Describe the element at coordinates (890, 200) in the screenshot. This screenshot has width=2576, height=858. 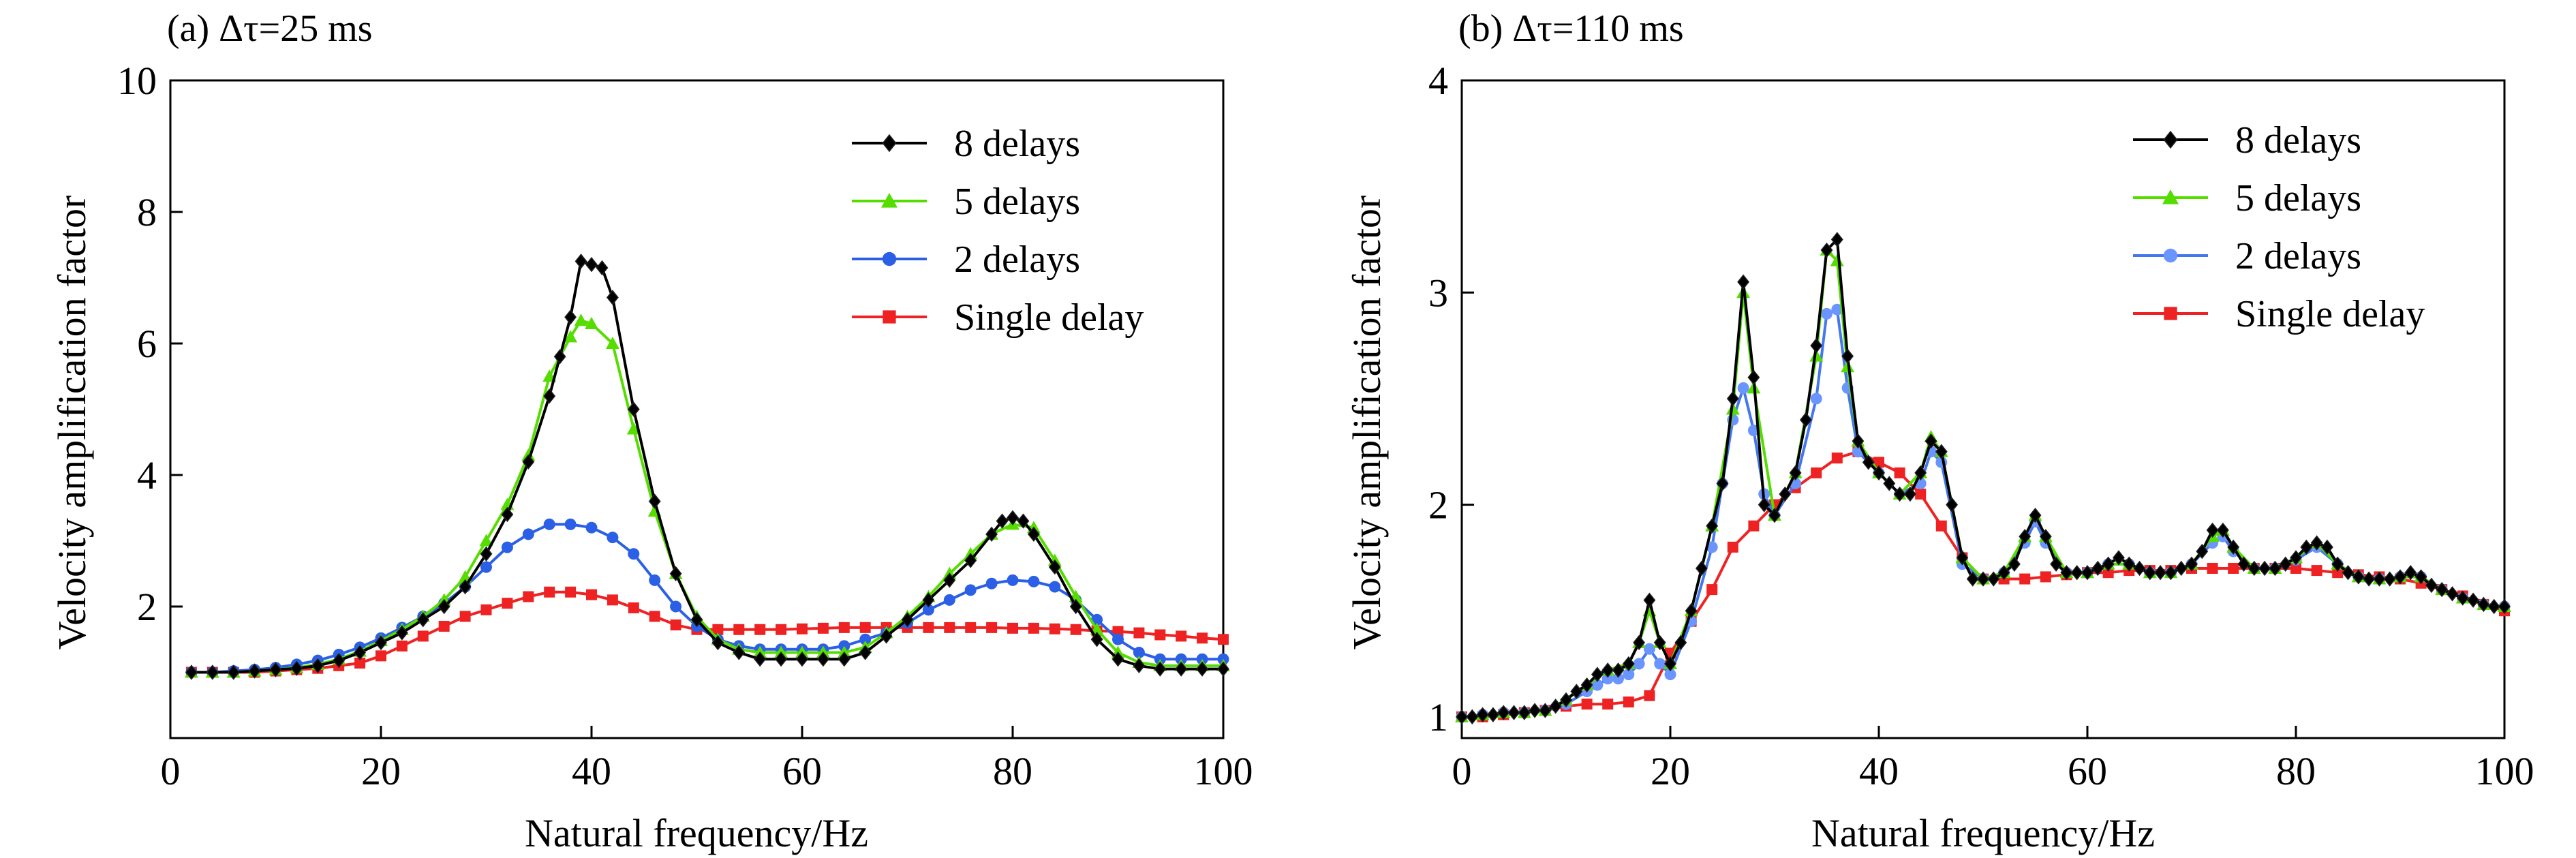
I see `panel-a-legend-marker` at that location.